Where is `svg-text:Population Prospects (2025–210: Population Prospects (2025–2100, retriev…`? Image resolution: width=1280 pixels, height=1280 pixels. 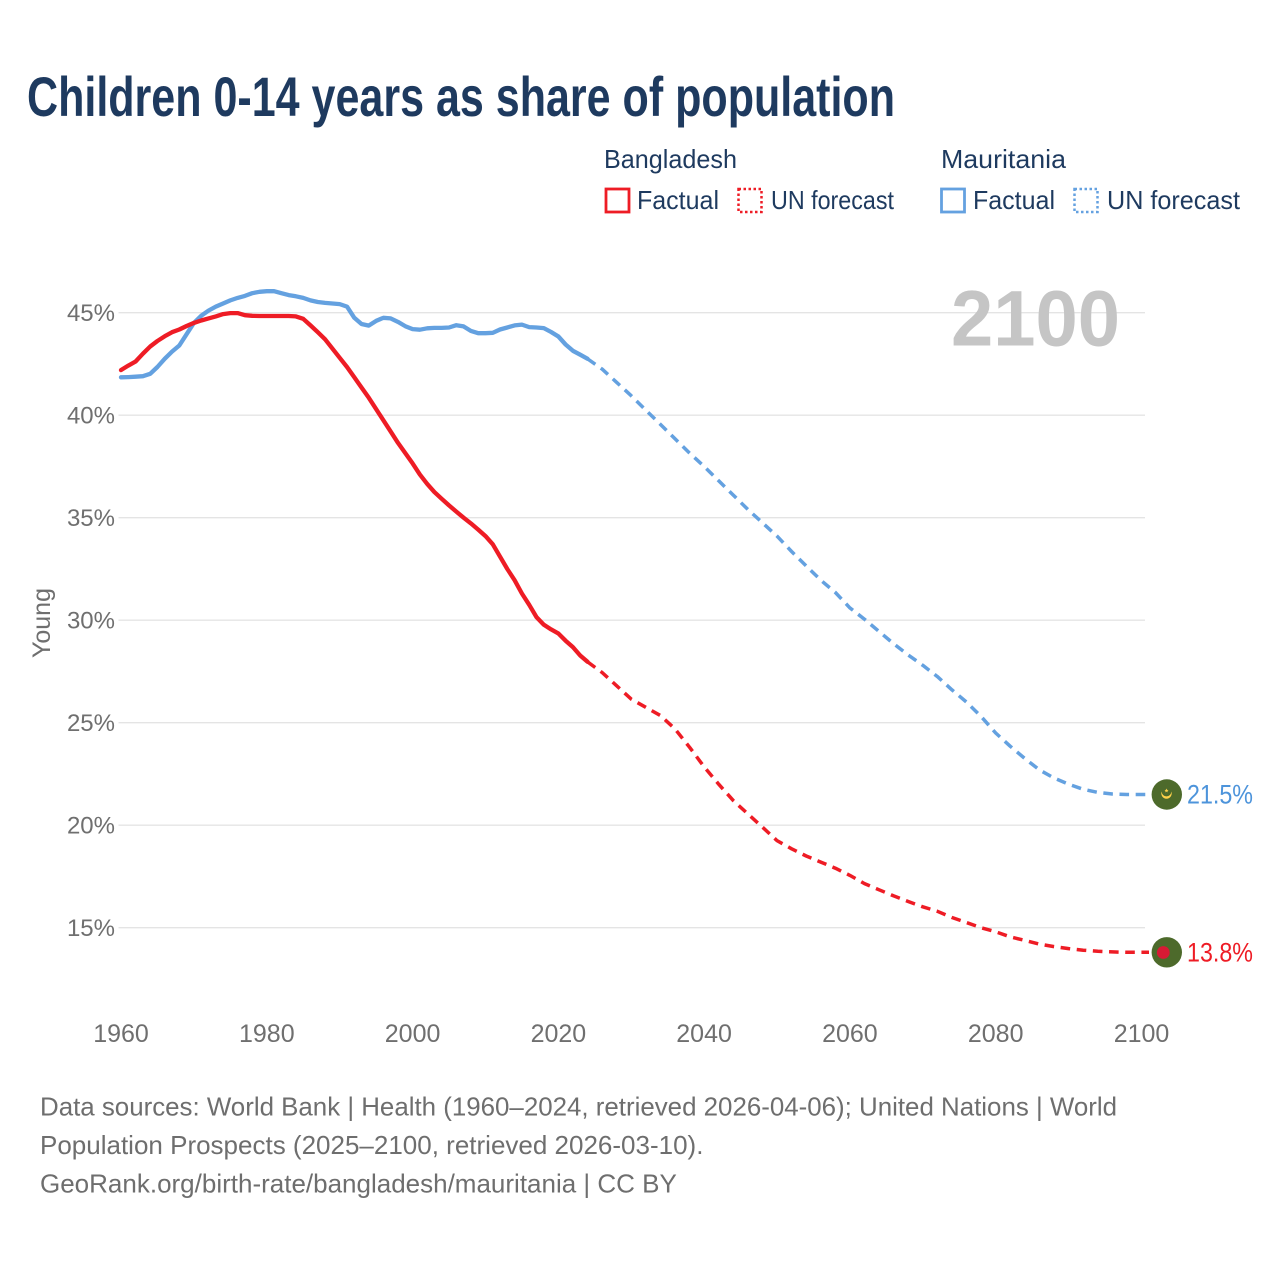
svg-text:Population Prospects (2025–210: Population Prospects (2025–2100, retriev… is located at coordinates (371, 1145).